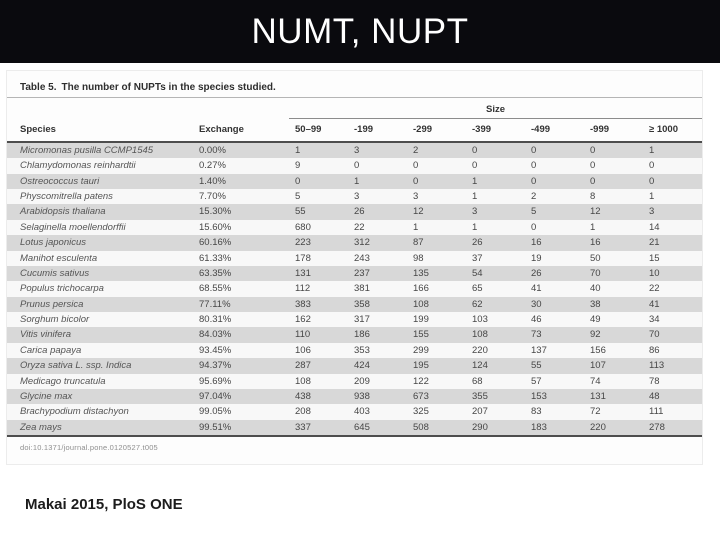  I want to click on table-row: Manihot esculenta 61.33% 178 243 98 37 19 50 15, so click(355, 258).